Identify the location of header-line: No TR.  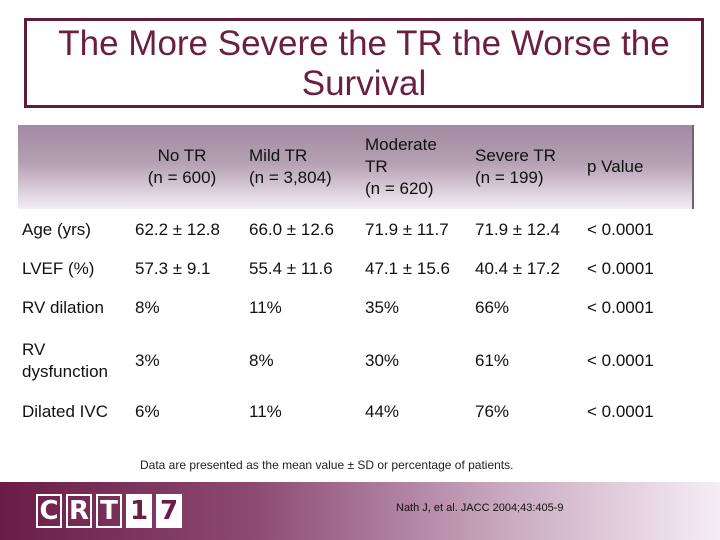
(182, 155).